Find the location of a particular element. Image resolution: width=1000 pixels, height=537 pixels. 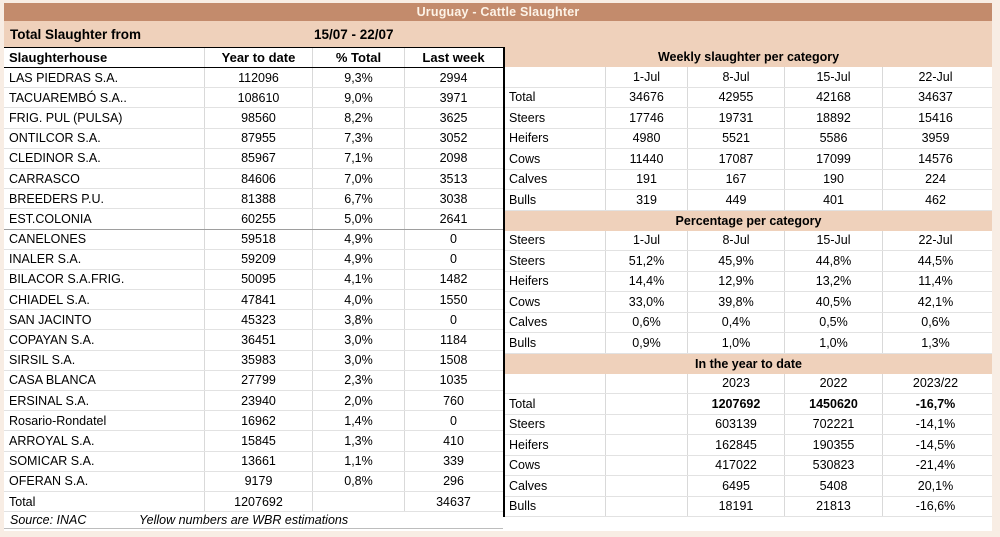

table-cell: 462 is located at coordinates (935, 200).